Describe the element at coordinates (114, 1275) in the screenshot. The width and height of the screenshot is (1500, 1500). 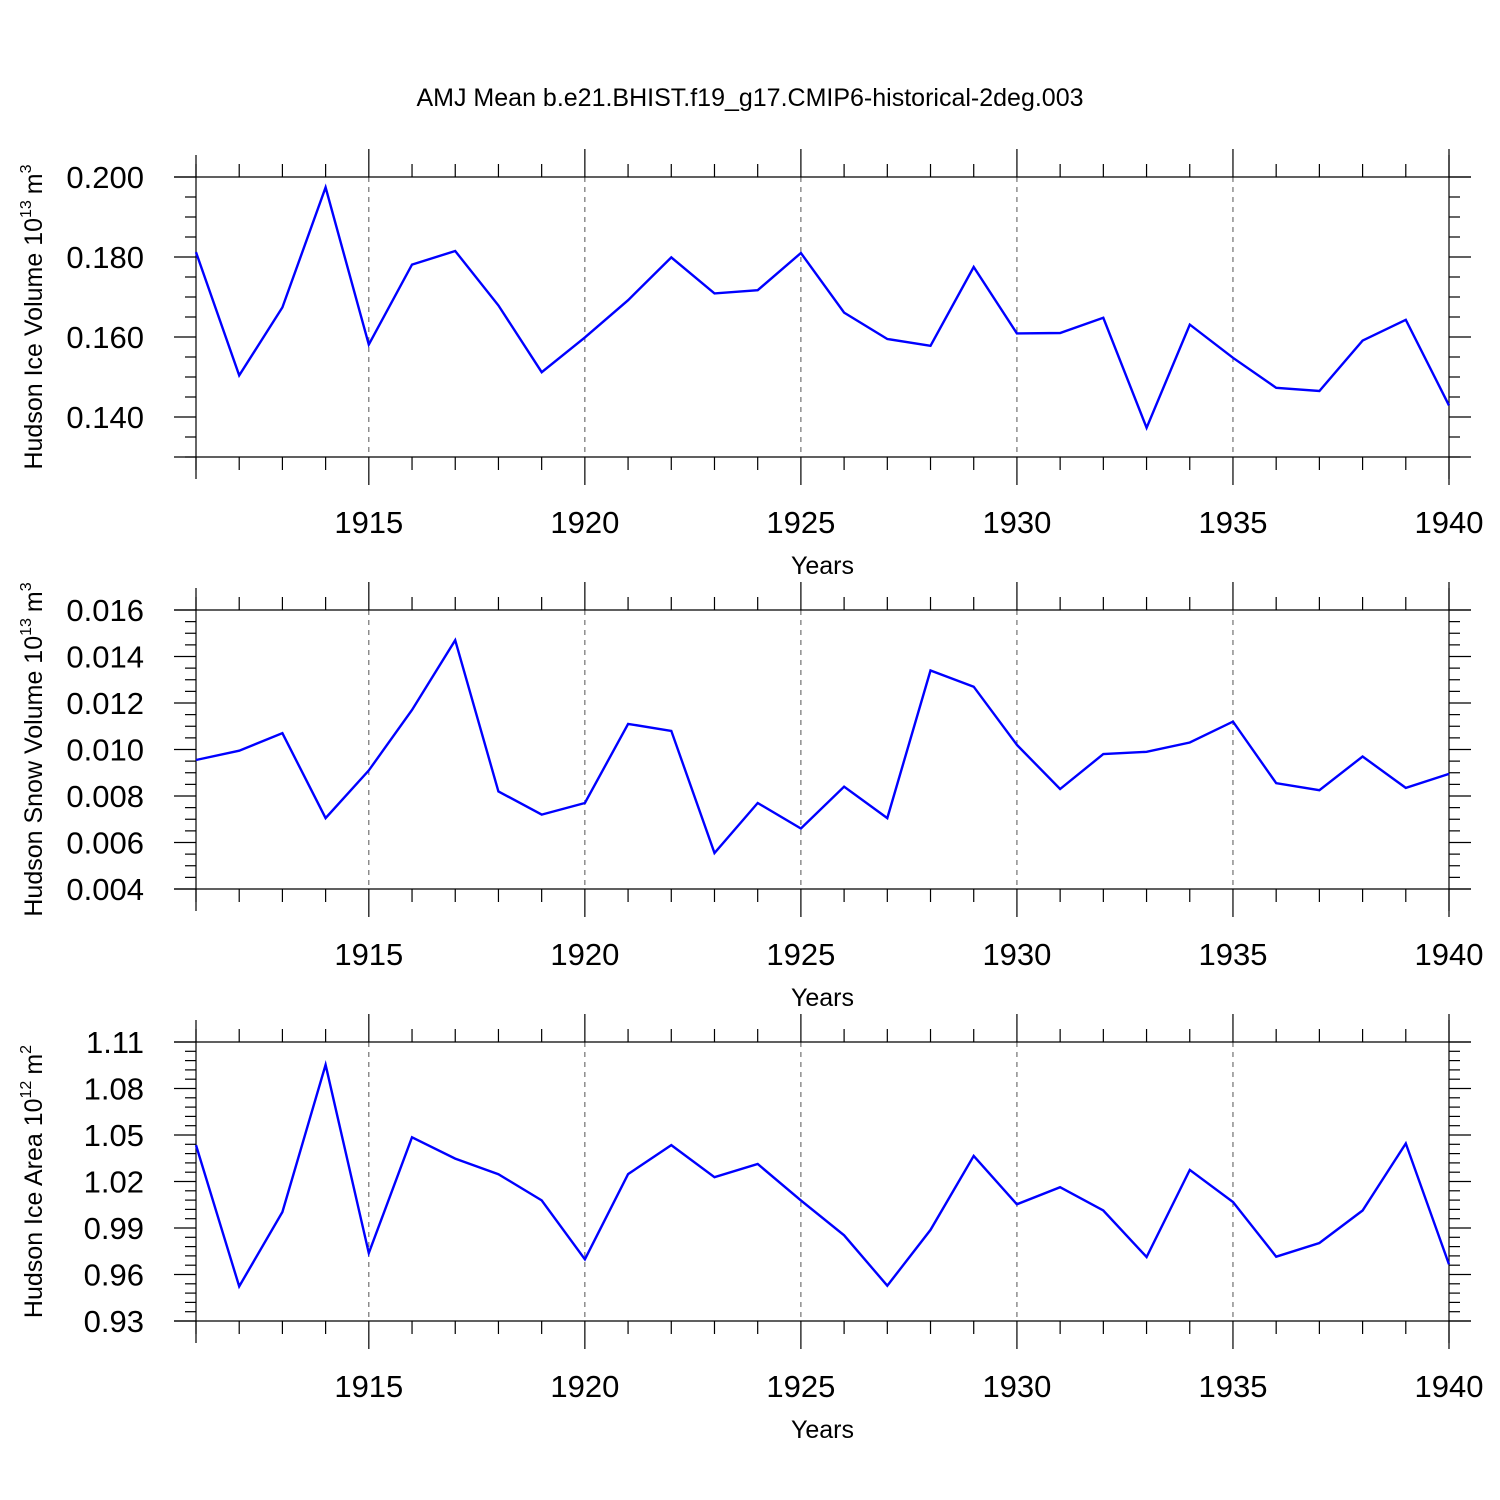
I see `y-tick-label: 0.96` at that location.